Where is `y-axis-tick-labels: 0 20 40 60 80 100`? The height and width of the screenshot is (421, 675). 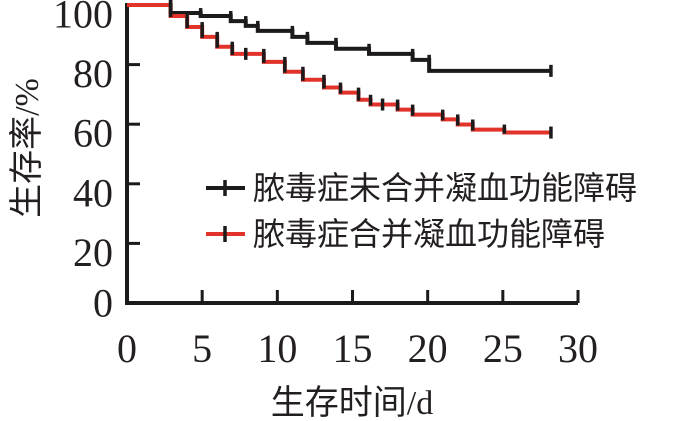
y-axis-tick-labels: 0 20 40 60 80 100 is located at coordinates (83, 163).